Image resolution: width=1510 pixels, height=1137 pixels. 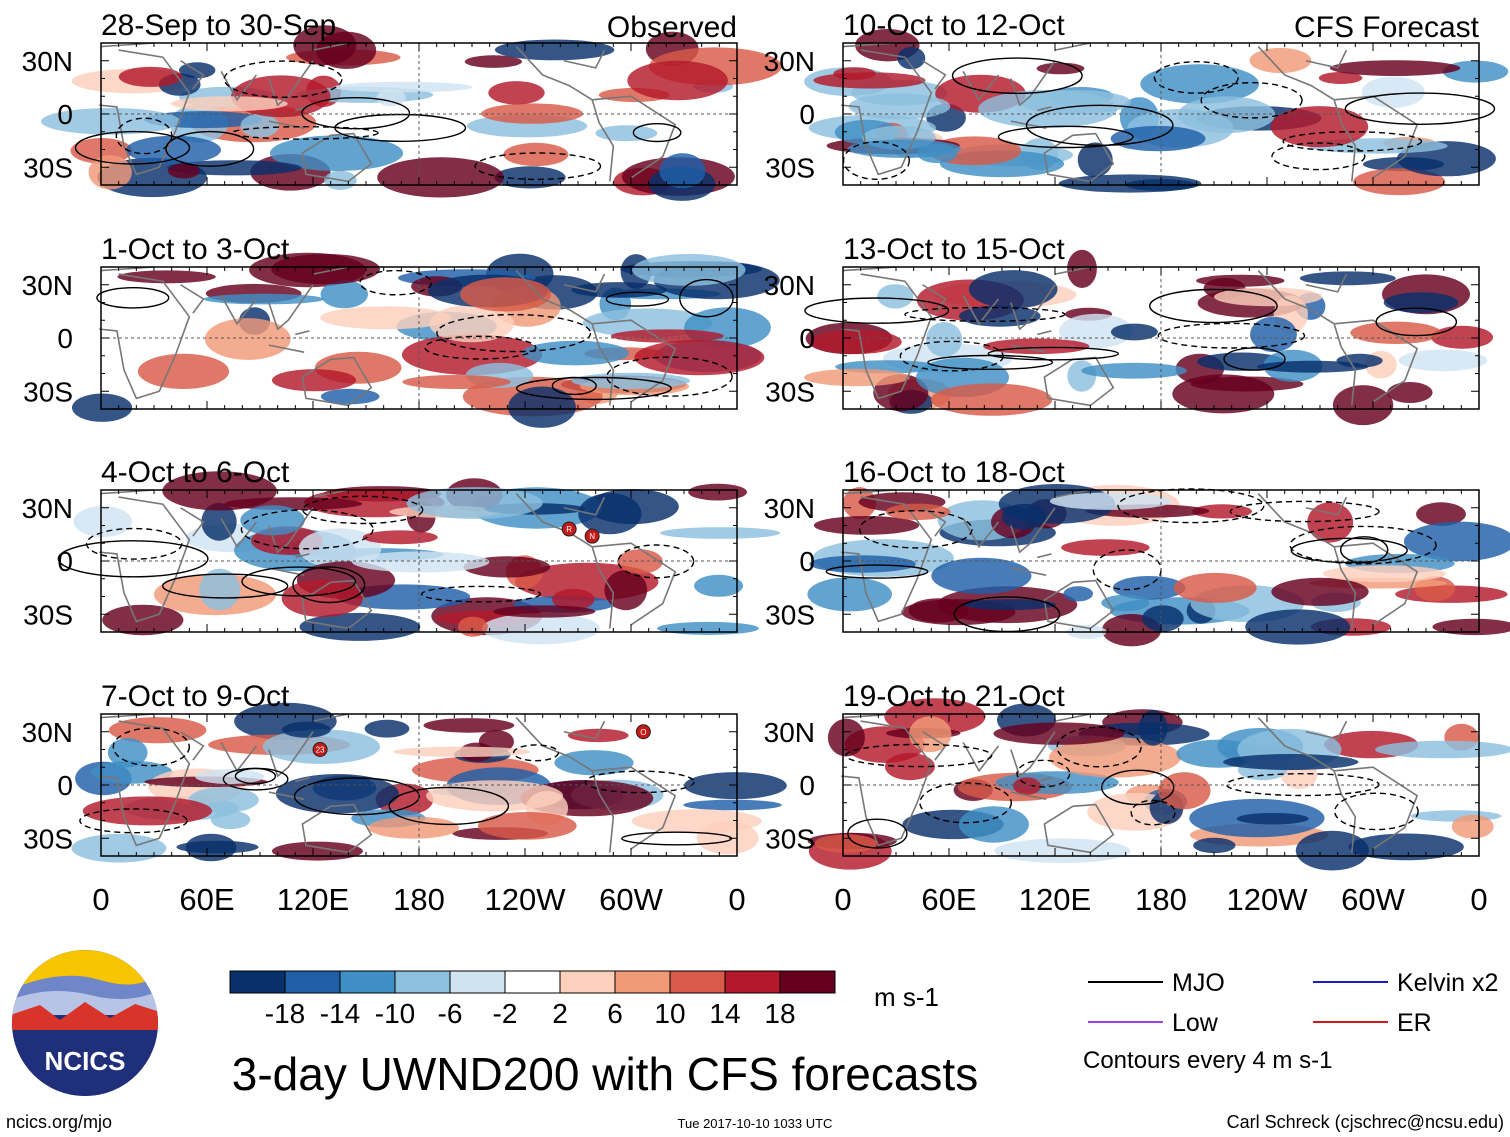 I want to click on panel-ticks, so click(x=1161, y=114).